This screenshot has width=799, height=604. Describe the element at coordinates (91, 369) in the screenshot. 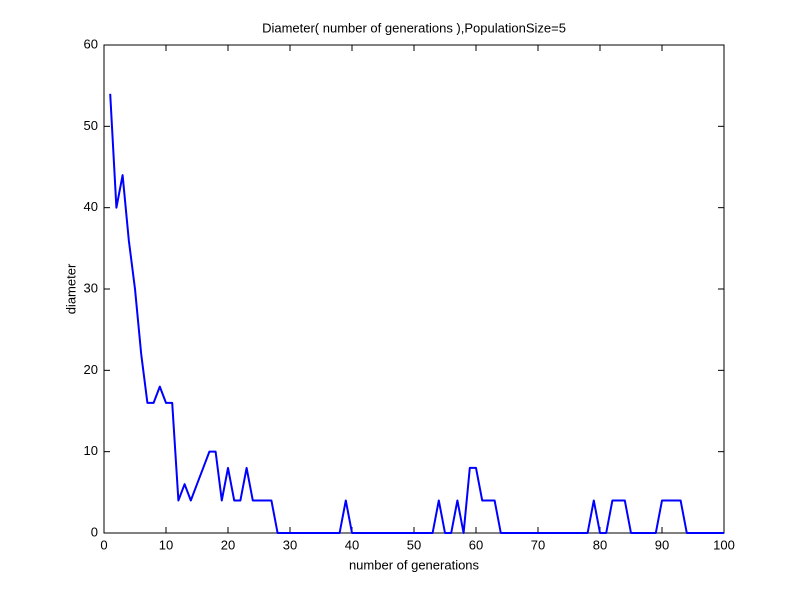

I see `y-tick-label: 20` at that location.